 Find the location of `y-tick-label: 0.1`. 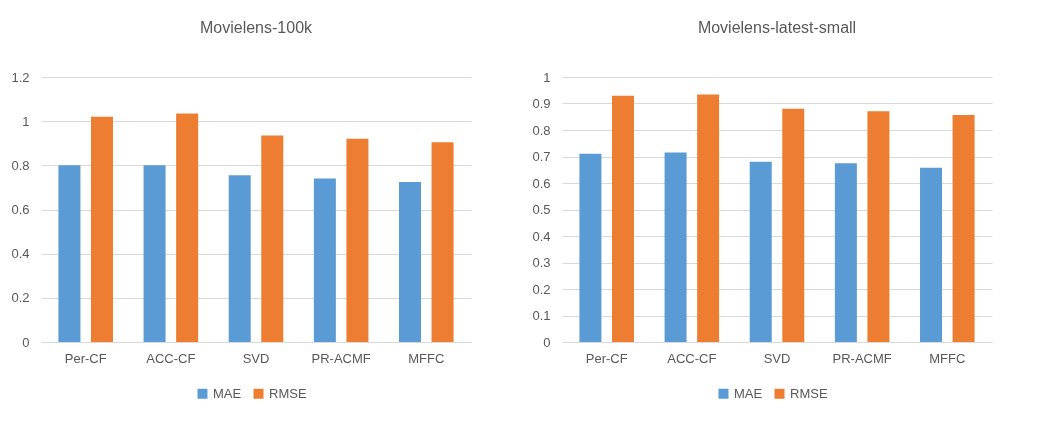

y-tick-label: 0.1 is located at coordinates (541, 315).